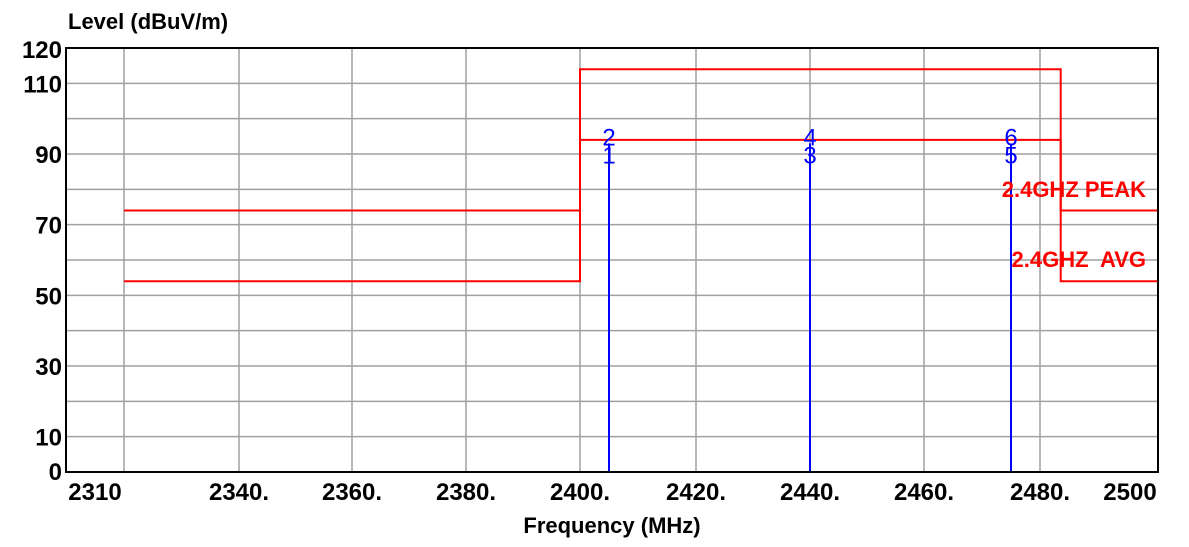  What do you see at coordinates (466, 492) in the screenshot?
I see `x-tick-label: 2380.` at bounding box center [466, 492].